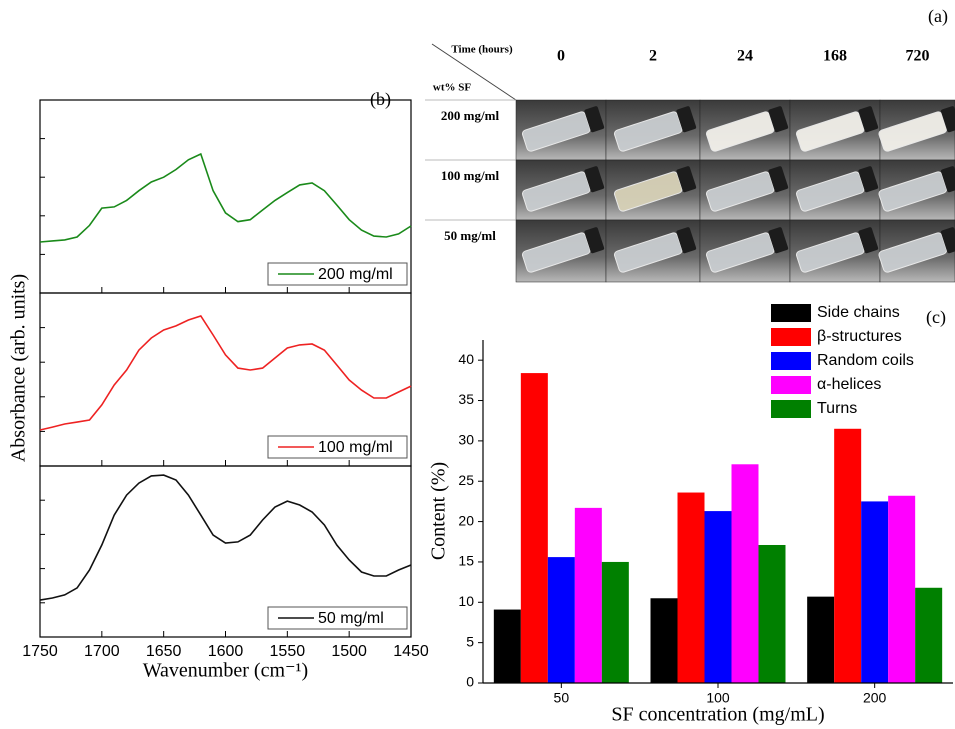 This screenshot has height=729, width=955. I want to click on x-tick-label: 200, so click(875, 698).